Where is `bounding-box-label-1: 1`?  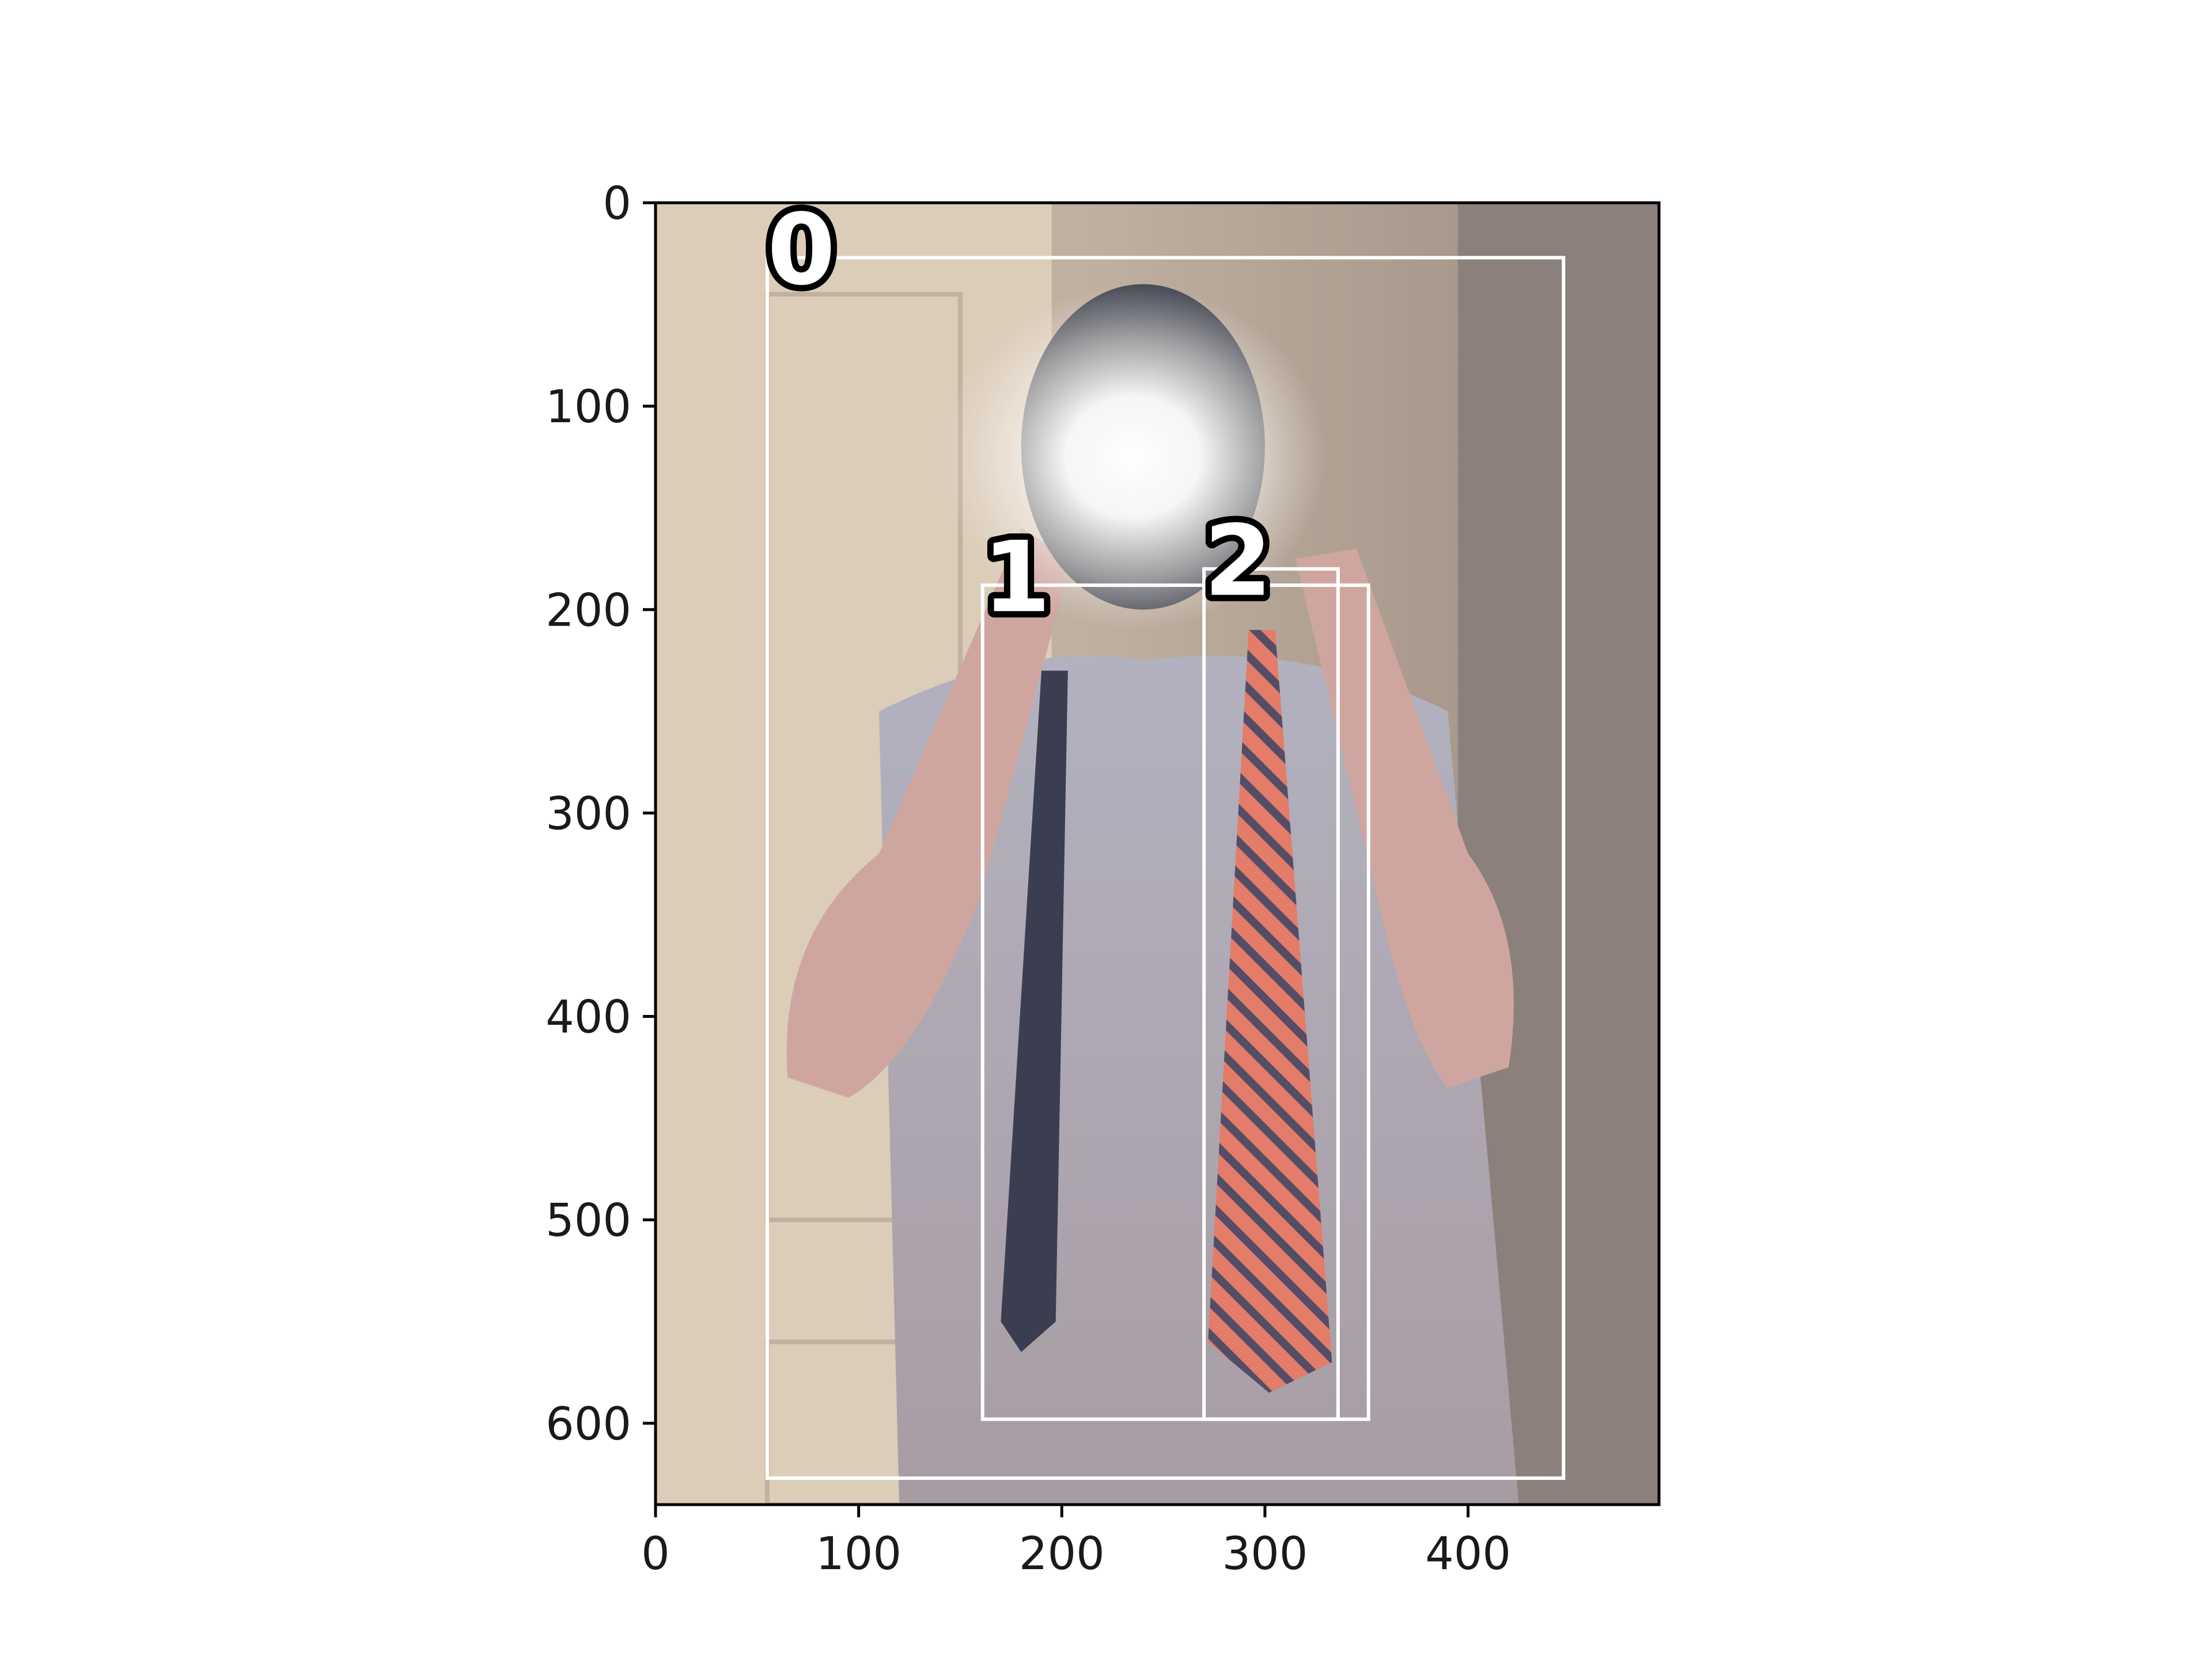 bounding-box-label-1: 1 is located at coordinates (1017, 578).